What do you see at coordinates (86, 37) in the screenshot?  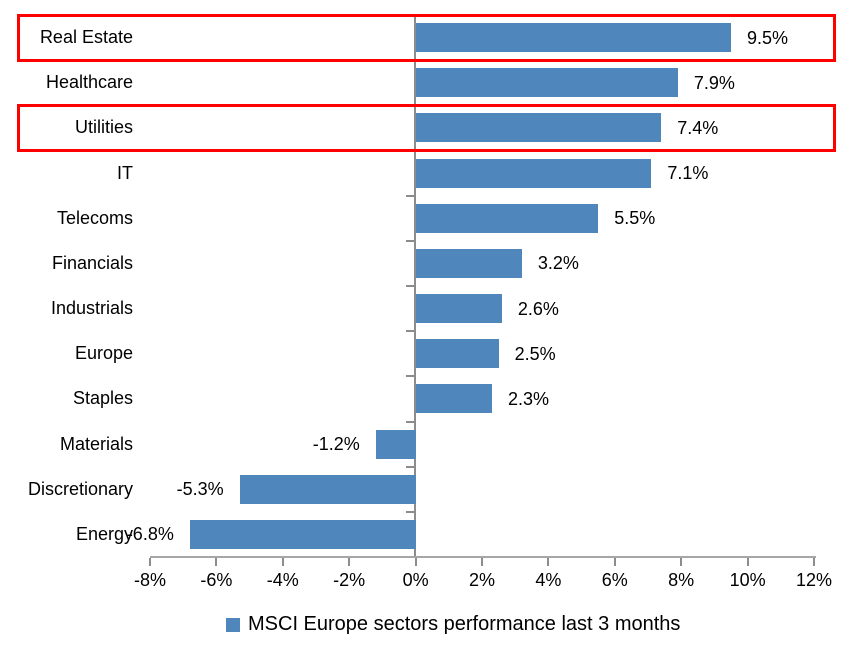 I see `category-label-real-estate: Real Estate` at bounding box center [86, 37].